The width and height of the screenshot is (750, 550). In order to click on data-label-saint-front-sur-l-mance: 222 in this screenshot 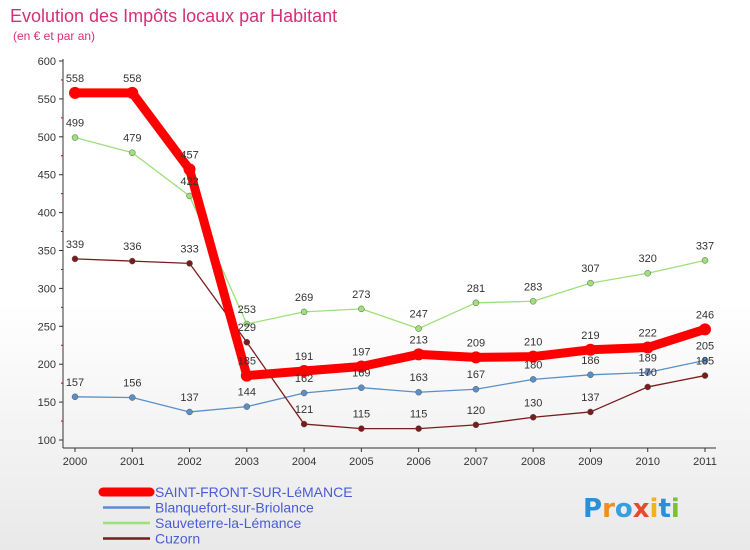, I will do `click(648, 334)`.